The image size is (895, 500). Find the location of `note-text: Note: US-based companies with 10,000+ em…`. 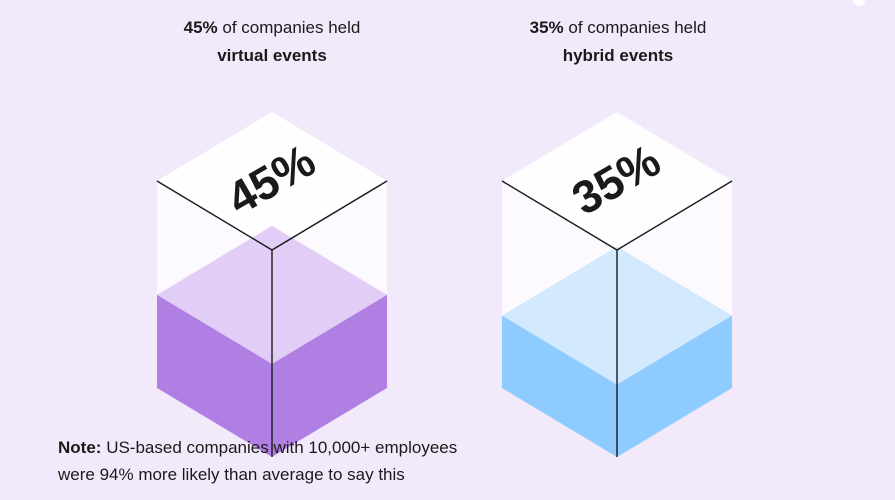

note-text: Note: US-based companies with 10,000+ em… is located at coordinates (257, 461).